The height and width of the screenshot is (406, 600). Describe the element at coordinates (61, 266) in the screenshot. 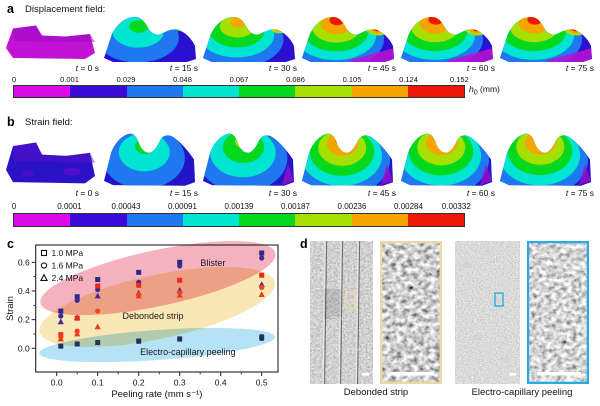

I see `legend-item: 1.6 MPa` at that location.